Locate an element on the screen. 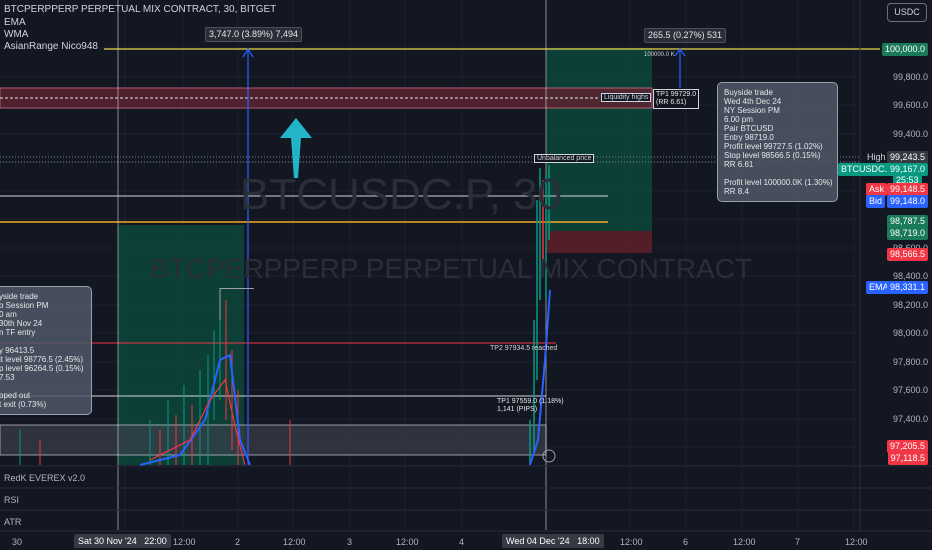  price-tick: 99,600.0 is located at coordinates (910, 105).